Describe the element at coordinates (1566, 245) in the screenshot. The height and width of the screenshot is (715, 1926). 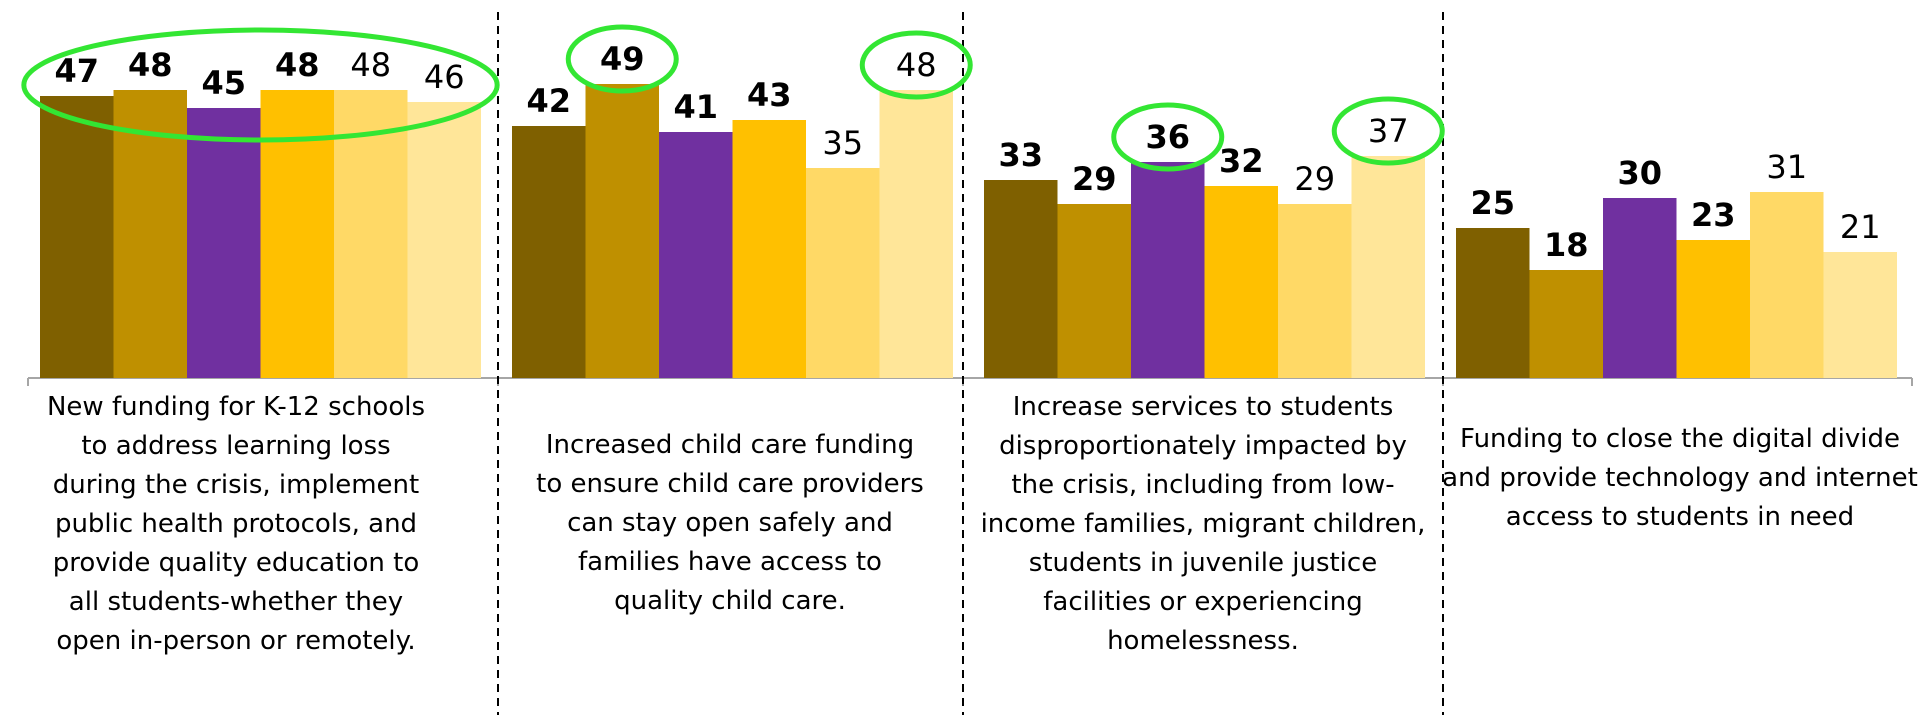
I see `bar-value-label: 18` at that location.